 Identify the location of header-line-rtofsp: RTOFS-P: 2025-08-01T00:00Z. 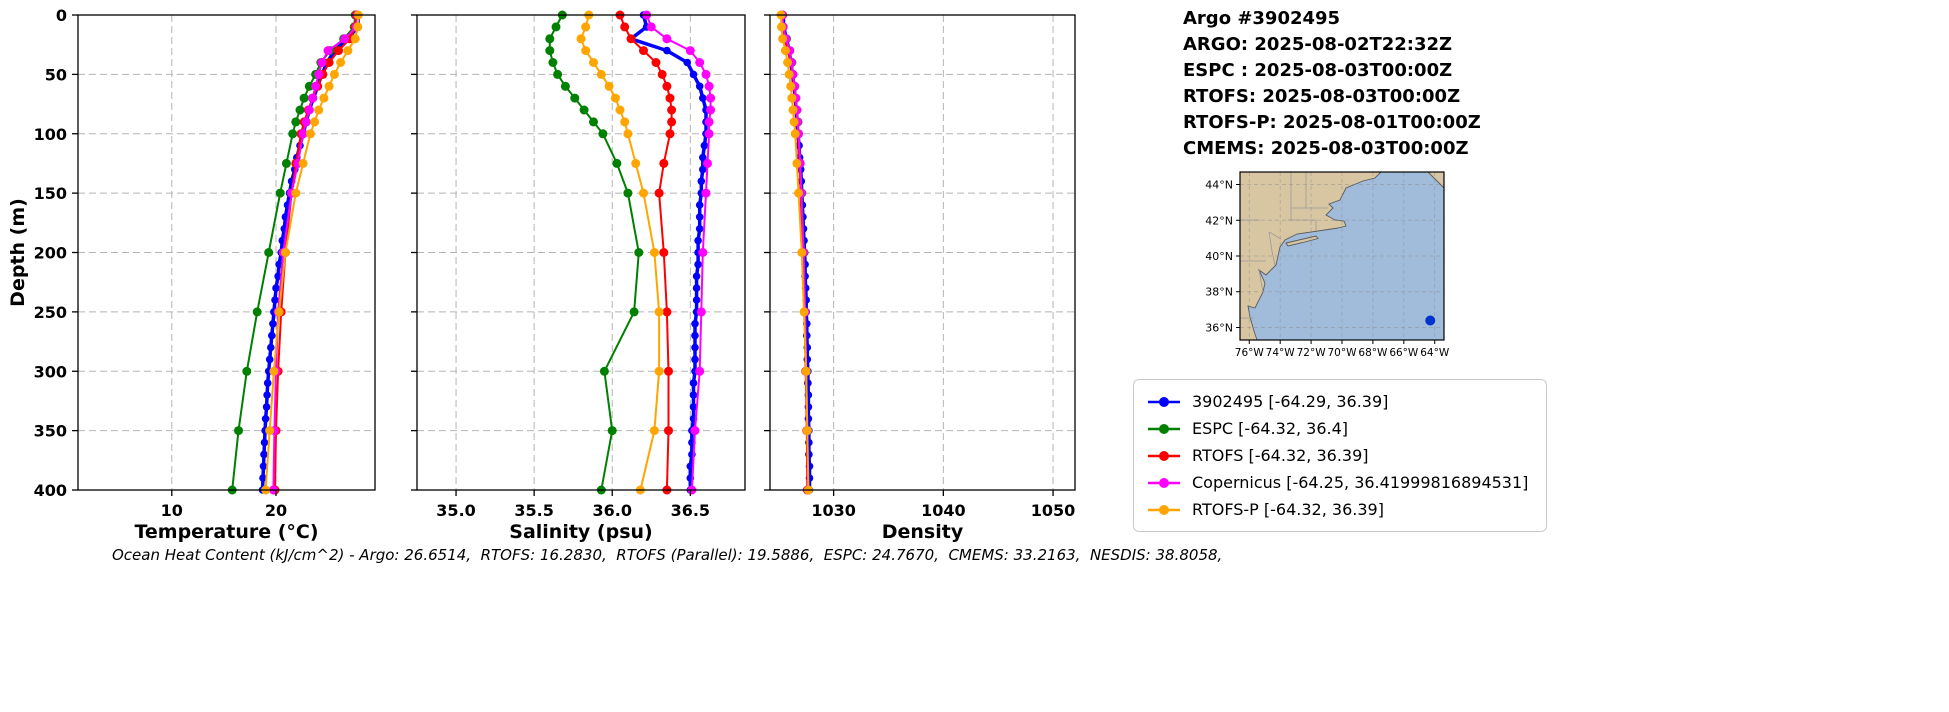
(1332, 122).